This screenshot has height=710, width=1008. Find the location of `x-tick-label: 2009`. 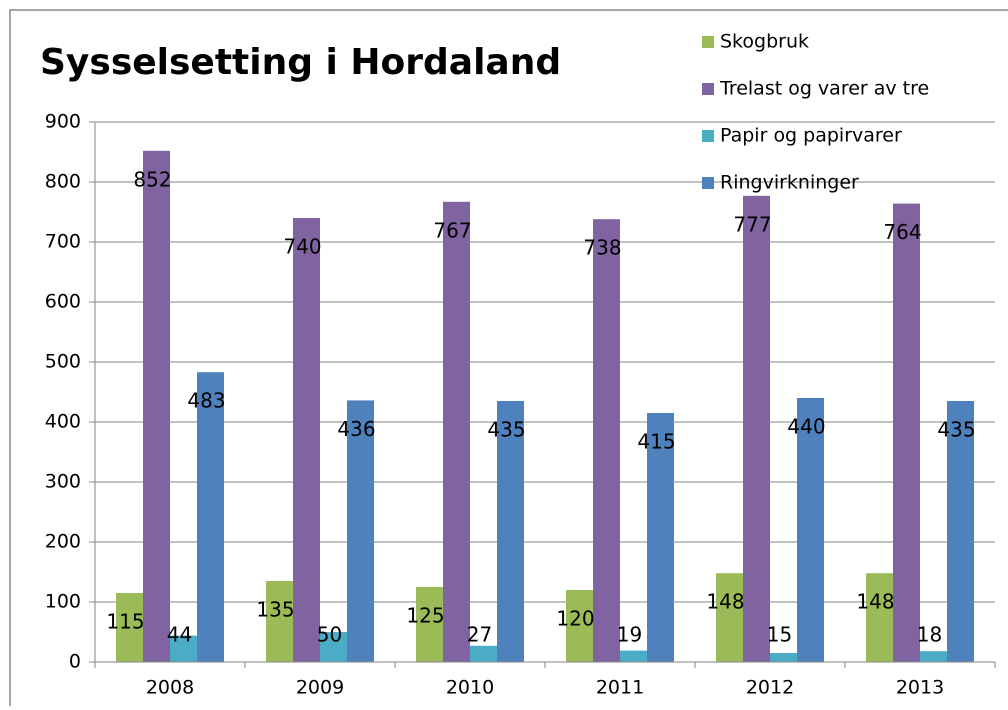

x-tick-label: 2009 is located at coordinates (320, 688).